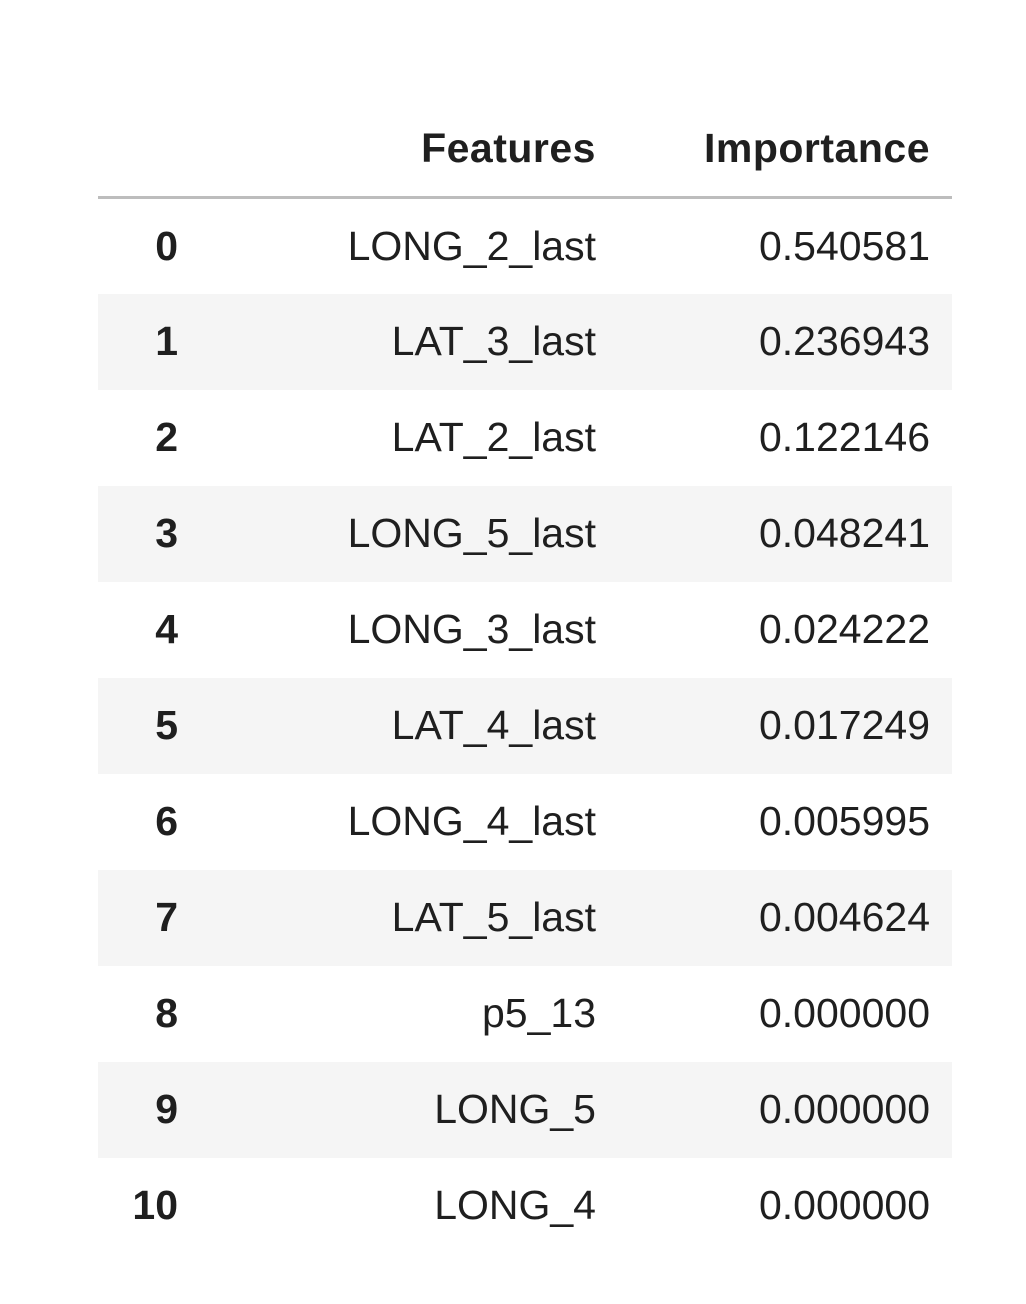 Image resolution: width=1026 pixels, height=1304 pixels. I want to click on features-column-header: Features, so click(402, 149).